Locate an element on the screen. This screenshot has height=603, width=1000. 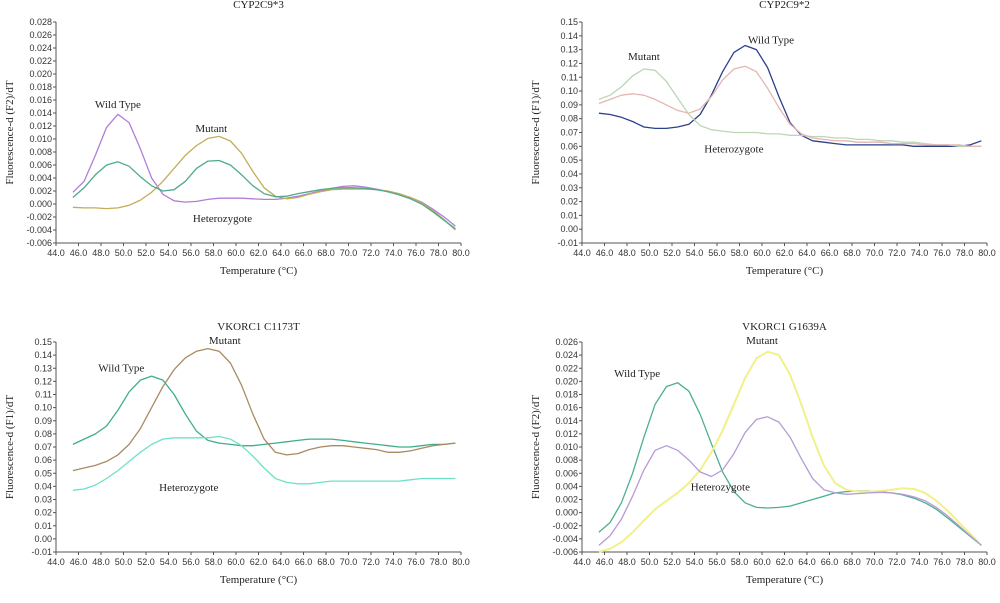
chart-title: VKORC1 G1639A is located at coordinates (784, 327).